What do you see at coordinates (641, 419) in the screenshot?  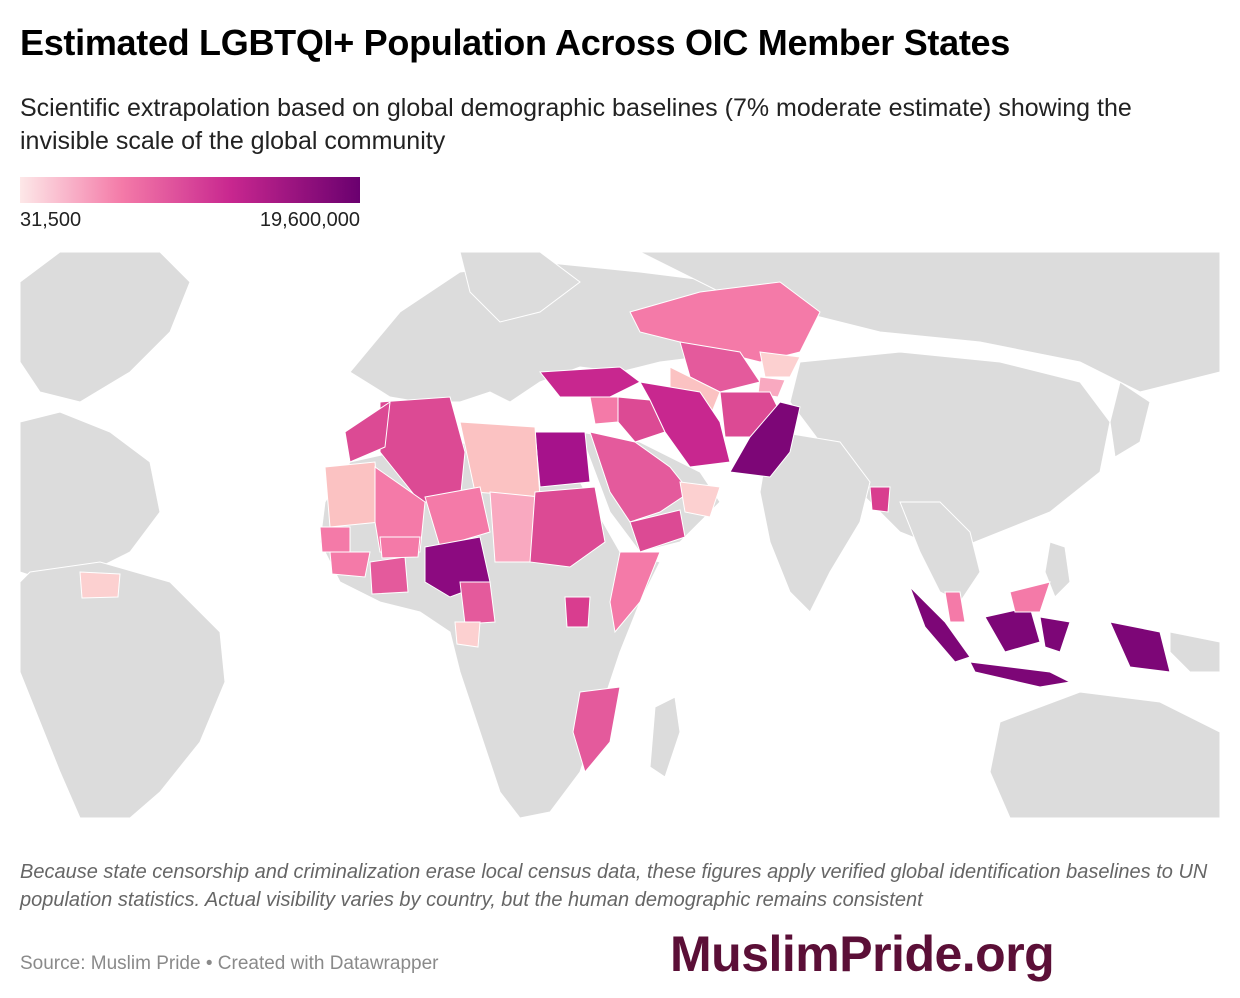 I see `iraq` at bounding box center [641, 419].